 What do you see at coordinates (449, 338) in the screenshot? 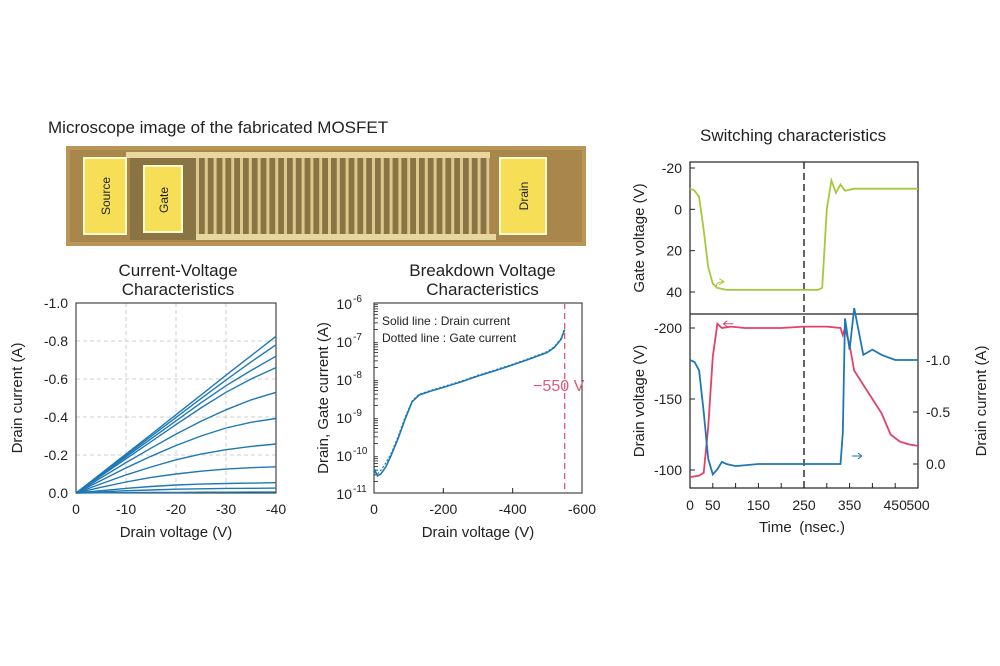
I see `legend-entry: Dotted line : Gate current` at bounding box center [449, 338].